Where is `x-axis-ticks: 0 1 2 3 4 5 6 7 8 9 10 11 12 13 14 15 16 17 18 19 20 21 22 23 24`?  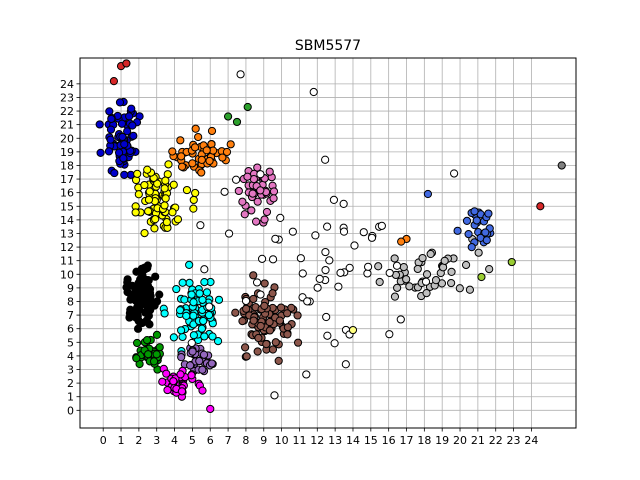 x-axis-ticks: 0 1 2 3 4 5 6 7 8 9 10 11 12 13 14 15 16 17 18 19 20 21 22 23 24 is located at coordinates (319, 437).